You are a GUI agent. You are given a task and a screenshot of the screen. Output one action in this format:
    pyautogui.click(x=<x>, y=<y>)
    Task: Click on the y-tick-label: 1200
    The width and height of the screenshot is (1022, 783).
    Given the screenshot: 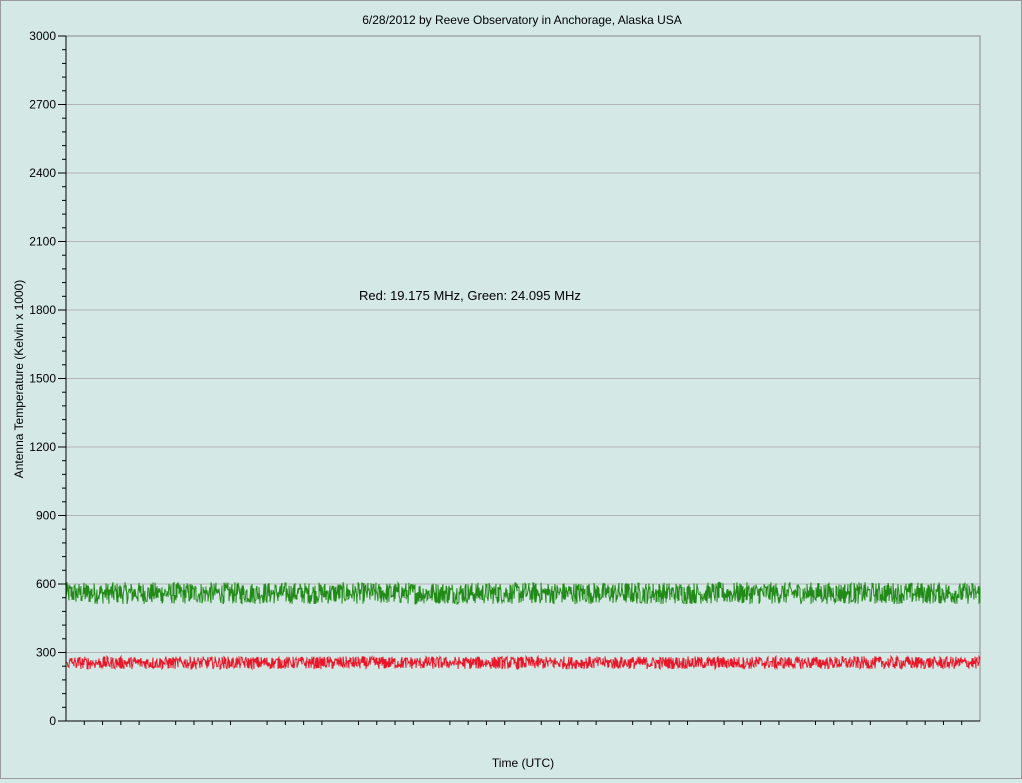 What is the action you would take?
    pyautogui.click(x=42, y=447)
    